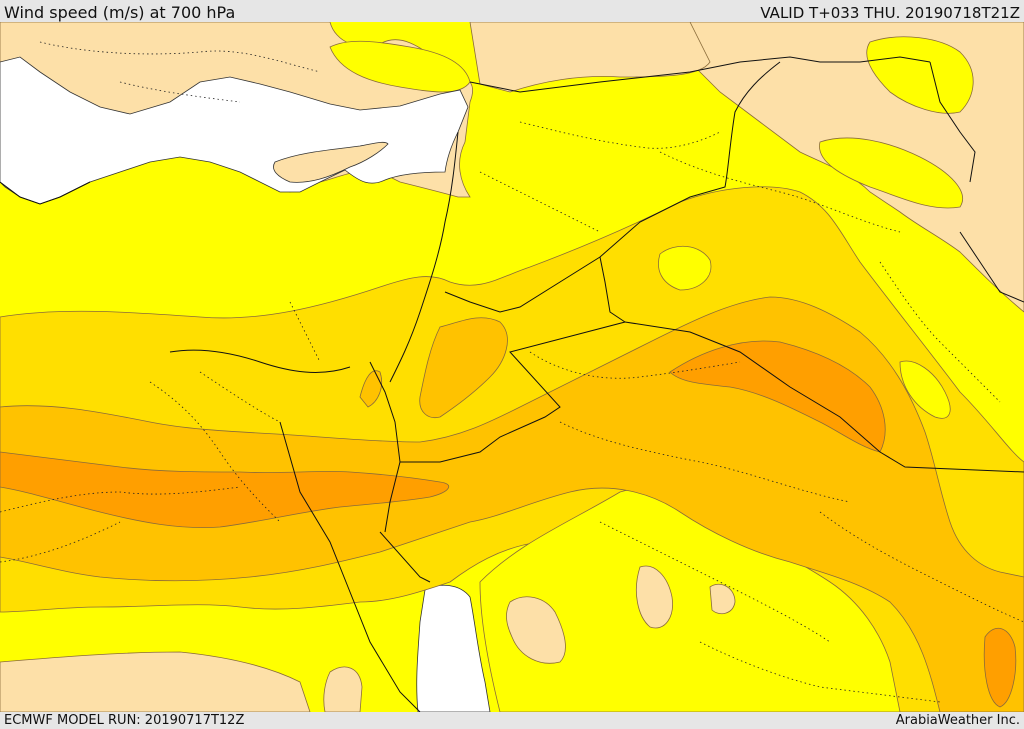 The width and height of the screenshot is (1024, 729). I want to click on credit: ArabiaWeather Inc., so click(957, 720).